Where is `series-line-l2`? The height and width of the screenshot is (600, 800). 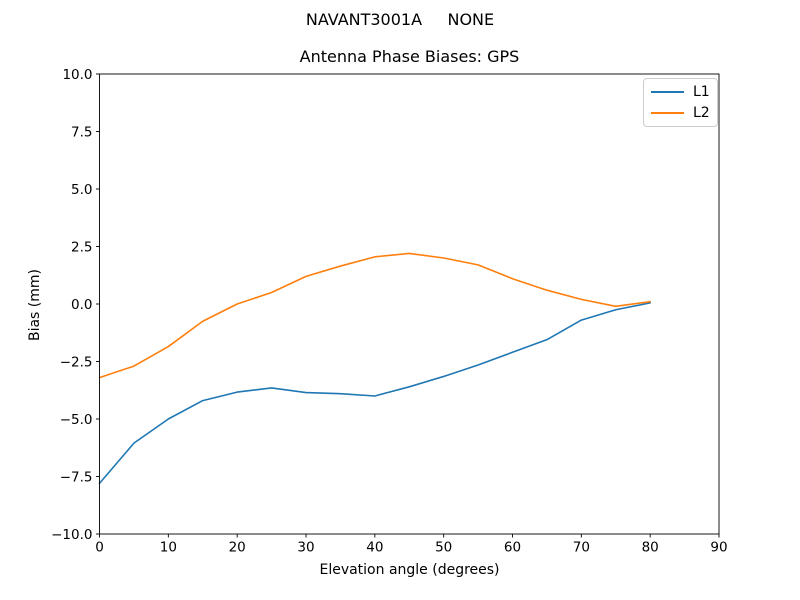
series-line-l2 is located at coordinates (374, 315).